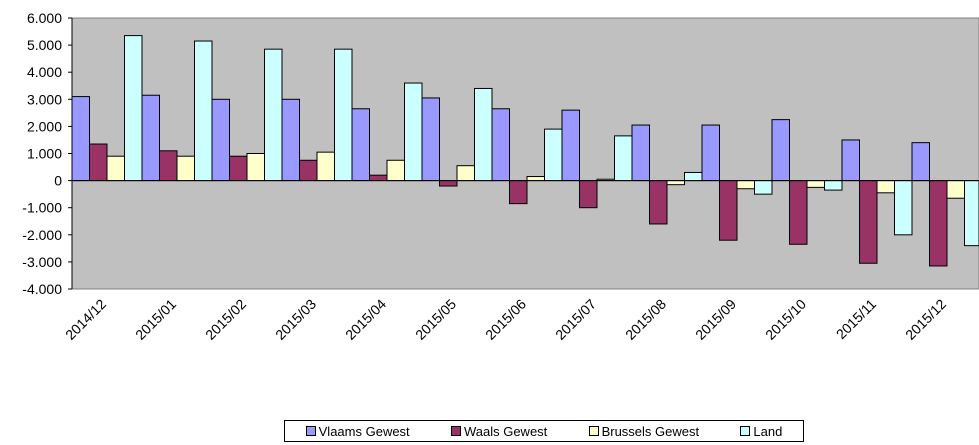 This screenshot has width=979, height=445. What do you see at coordinates (44, 154) in the screenshot?
I see `y-tick-label: 1.000` at bounding box center [44, 154].